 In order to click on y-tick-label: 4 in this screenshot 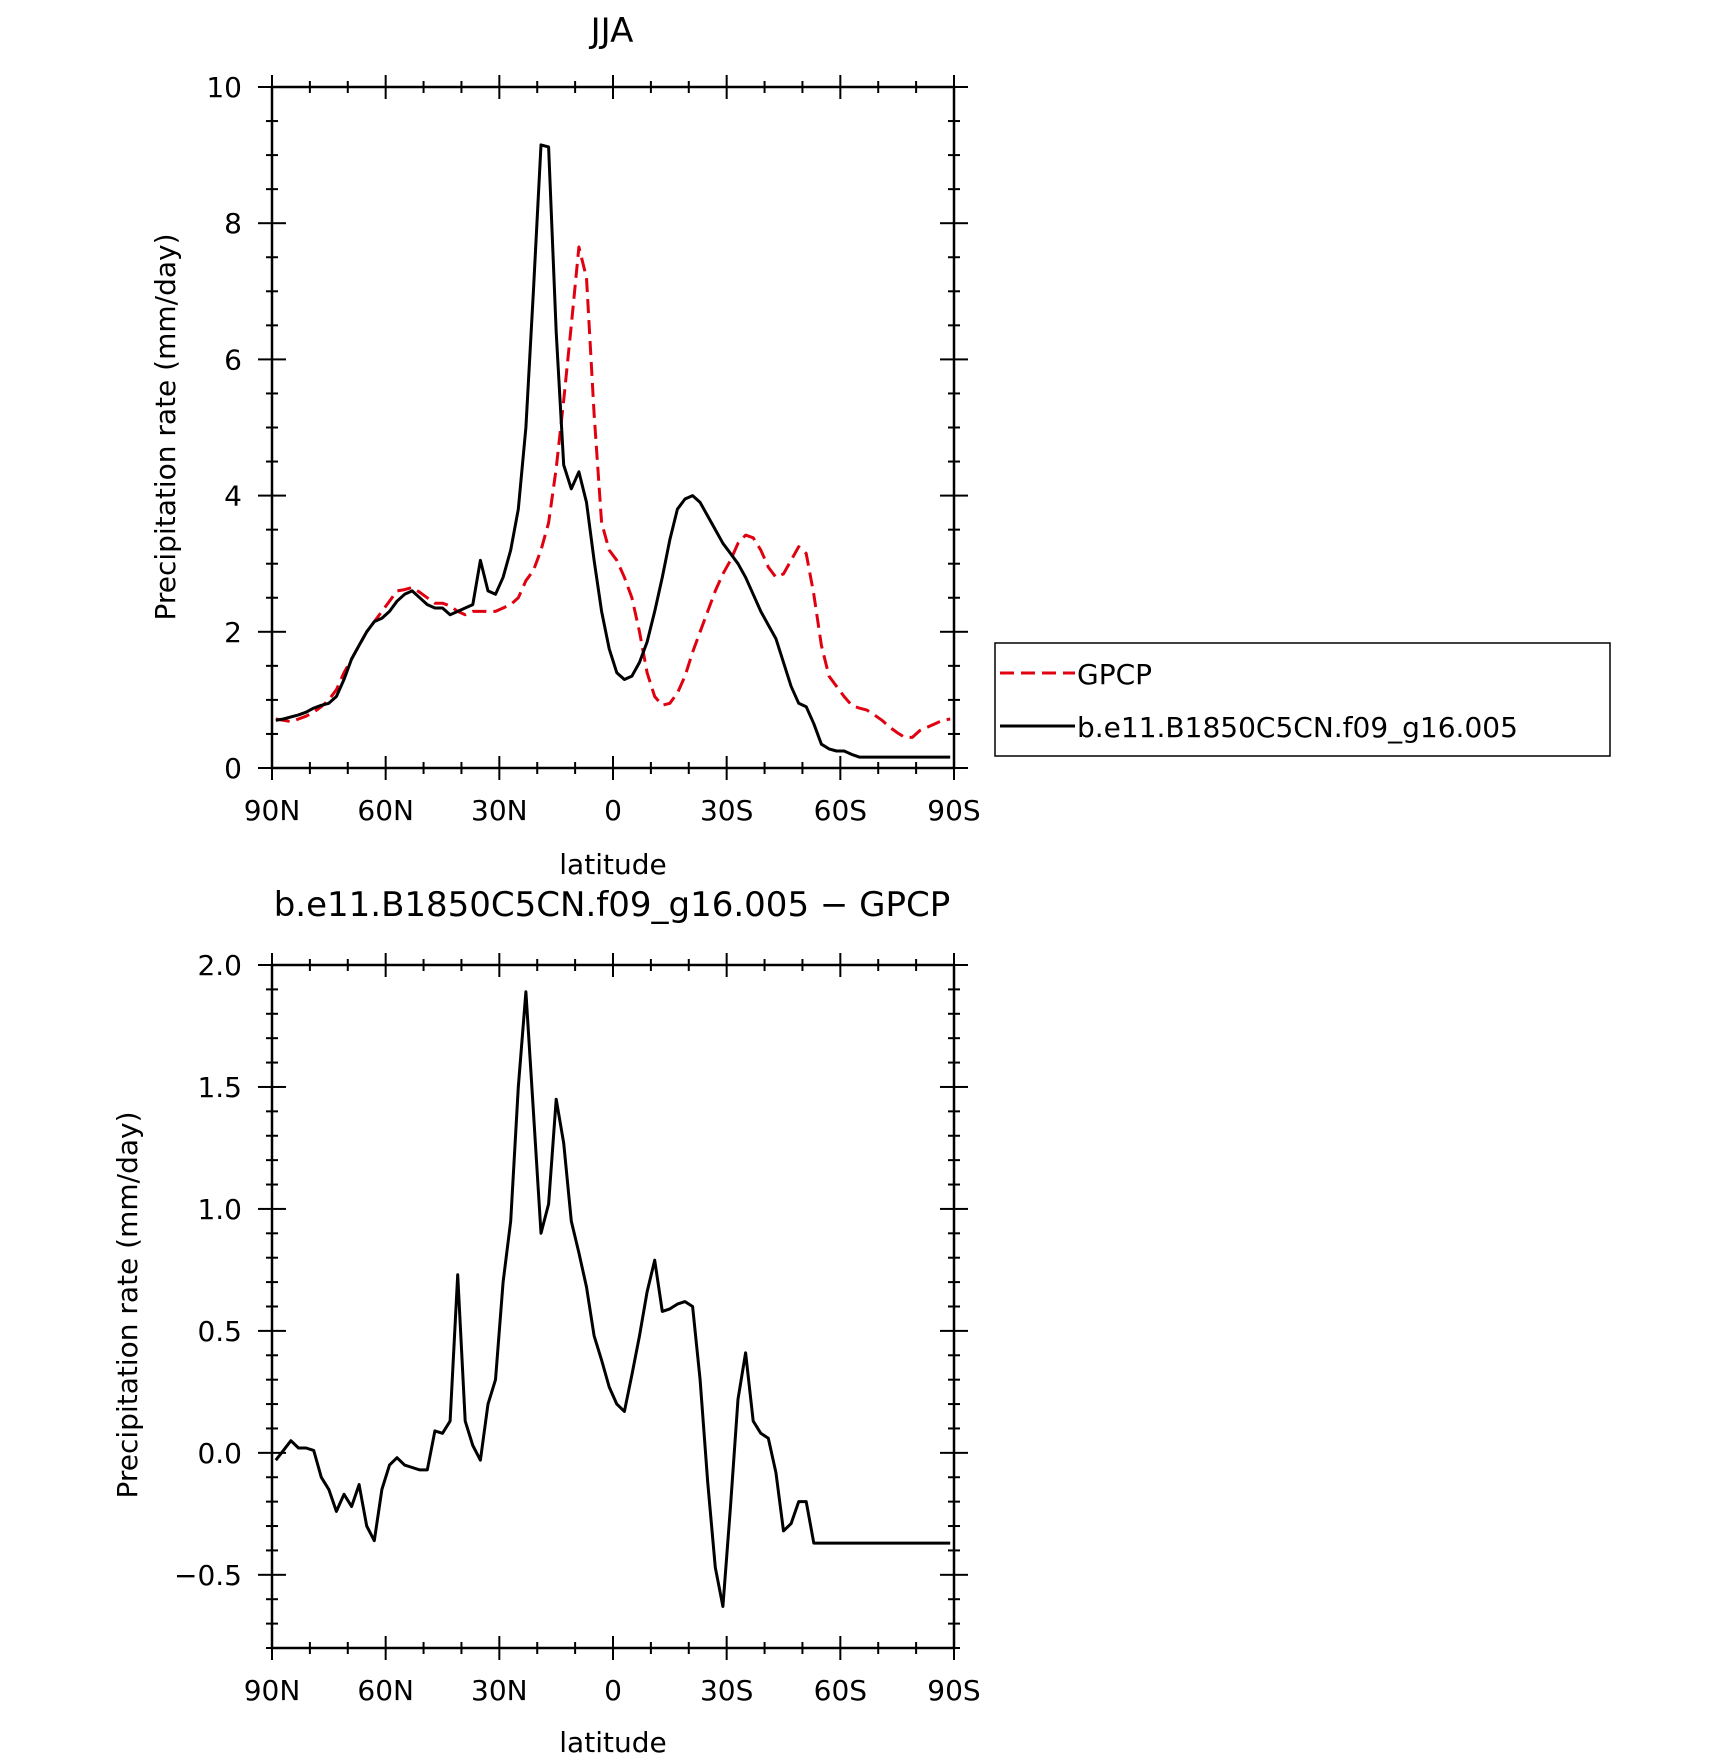, I will do `click(233, 496)`.